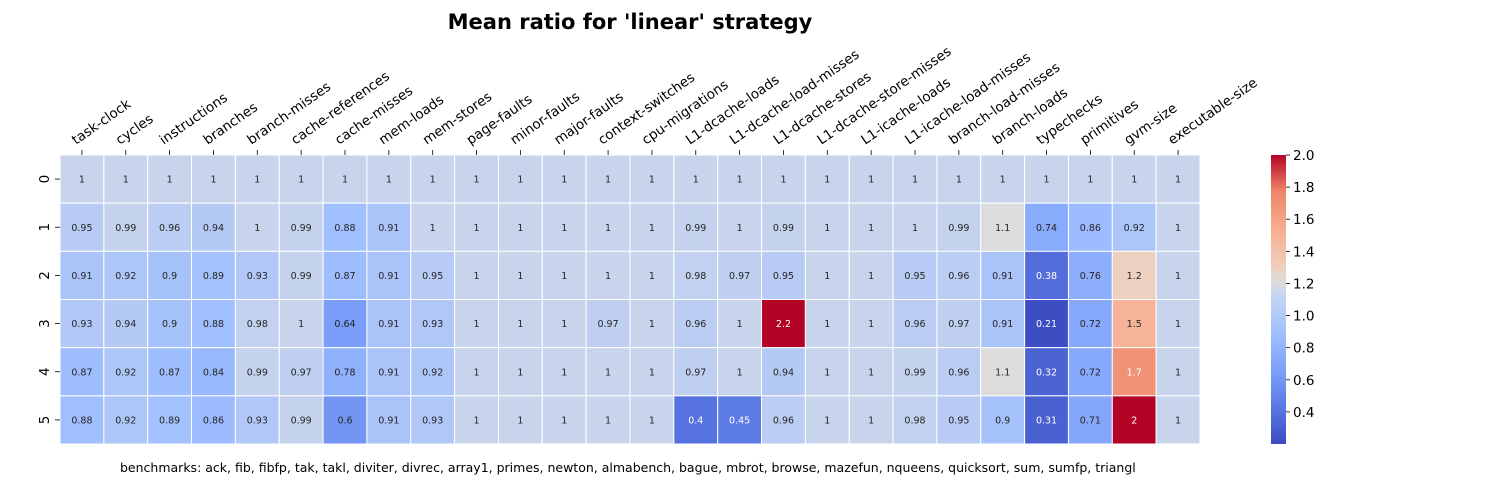 This screenshot has height=500, width=1500. What do you see at coordinates (1303, 220) in the screenshot?
I see `colorbar-tick-label: 1.6` at bounding box center [1303, 220].